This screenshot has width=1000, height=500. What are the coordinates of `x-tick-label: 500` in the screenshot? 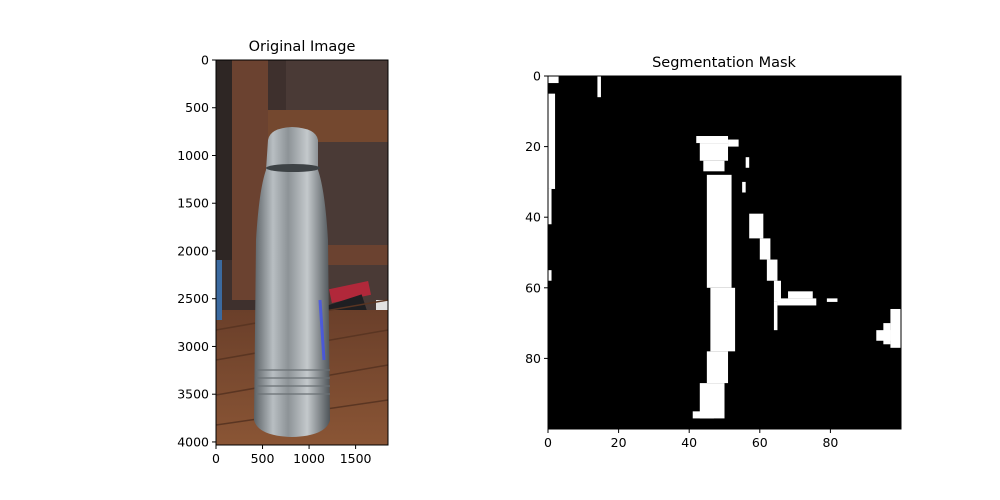 It's located at (263, 458).